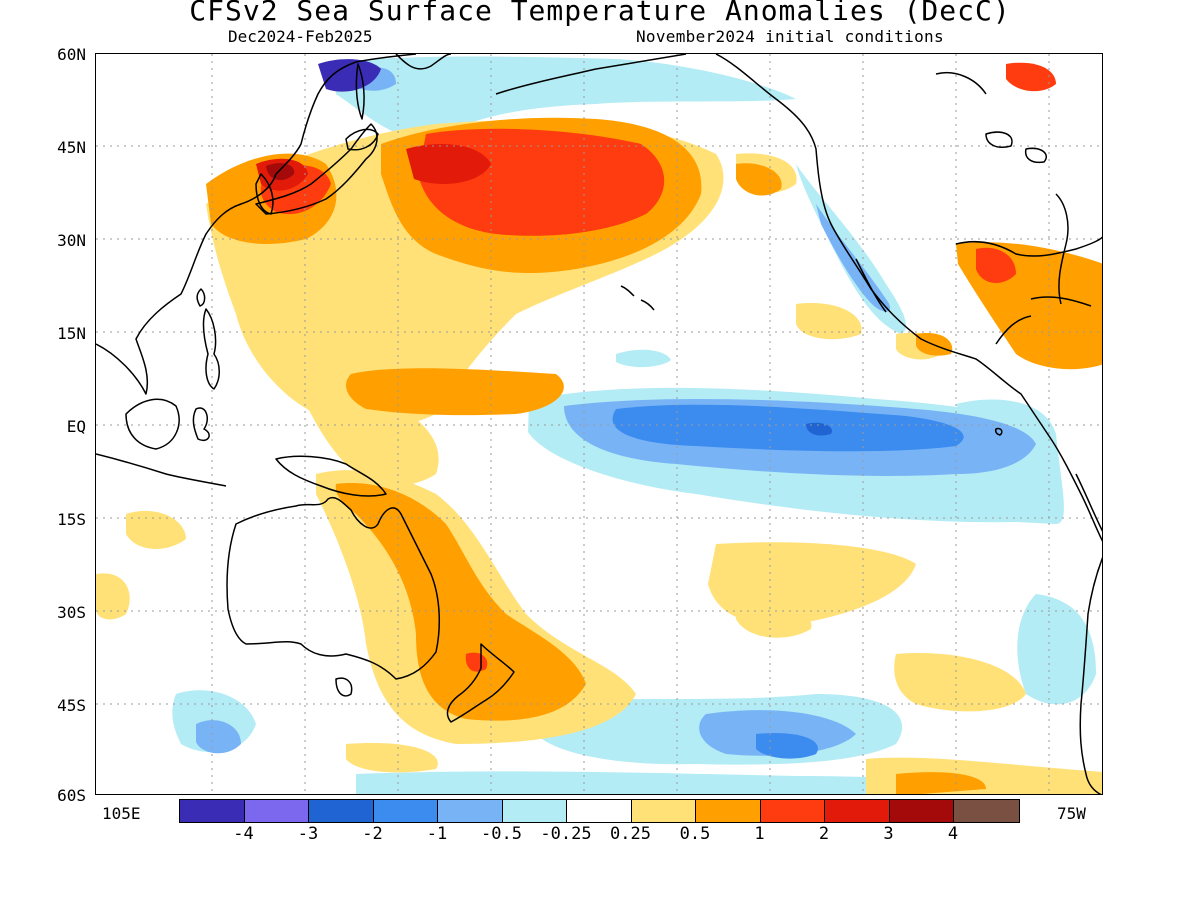 The image size is (1200, 900). I want to click on colorbar-label: 0.5, so click(695, 834).